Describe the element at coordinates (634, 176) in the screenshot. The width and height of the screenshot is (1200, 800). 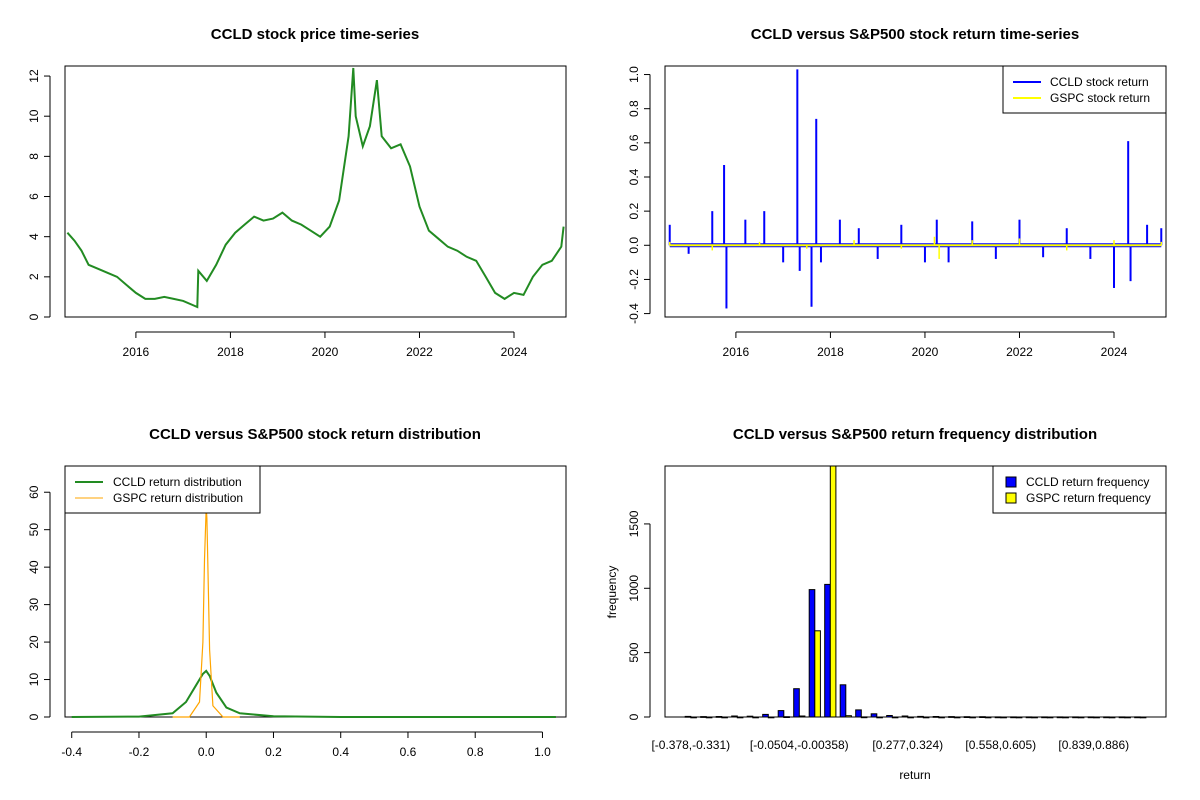
I see `y-tick-label: 0.4` at that location.